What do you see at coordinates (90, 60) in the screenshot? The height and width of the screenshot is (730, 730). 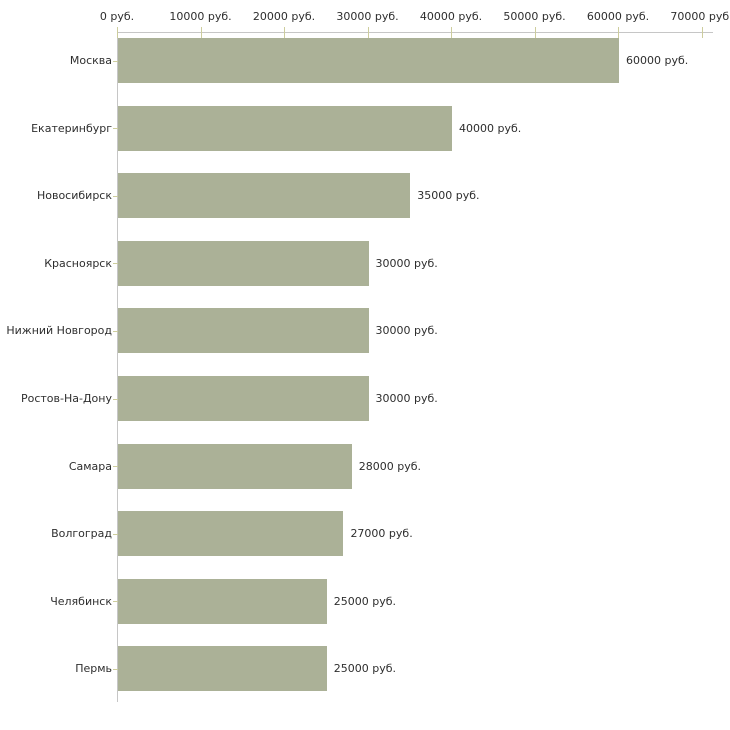 I see `category-label: Москва` at bounding box center [90, 60].